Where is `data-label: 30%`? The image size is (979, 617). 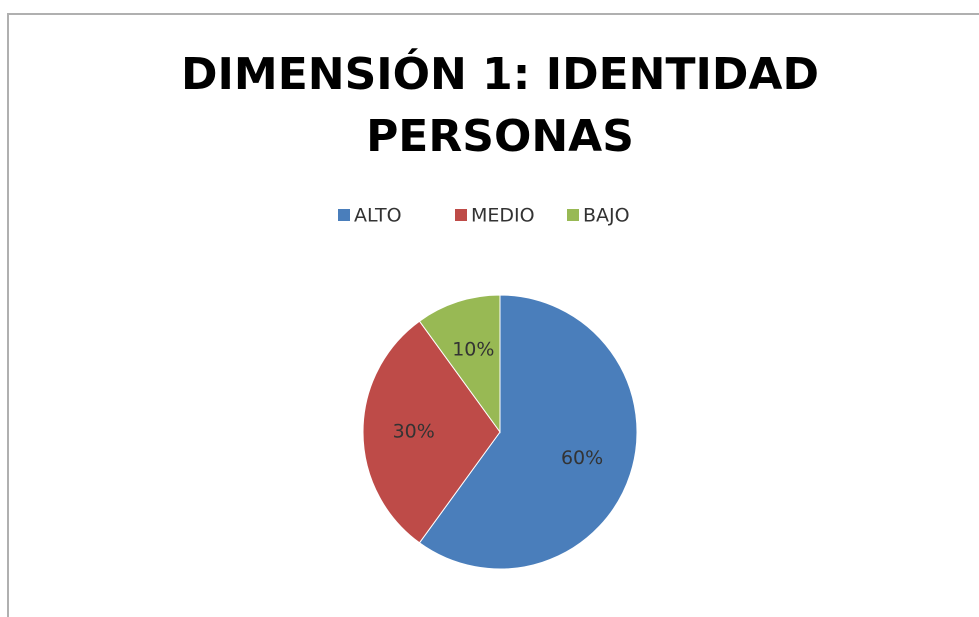
data-label: 30% is located at coordinates (414, 432).